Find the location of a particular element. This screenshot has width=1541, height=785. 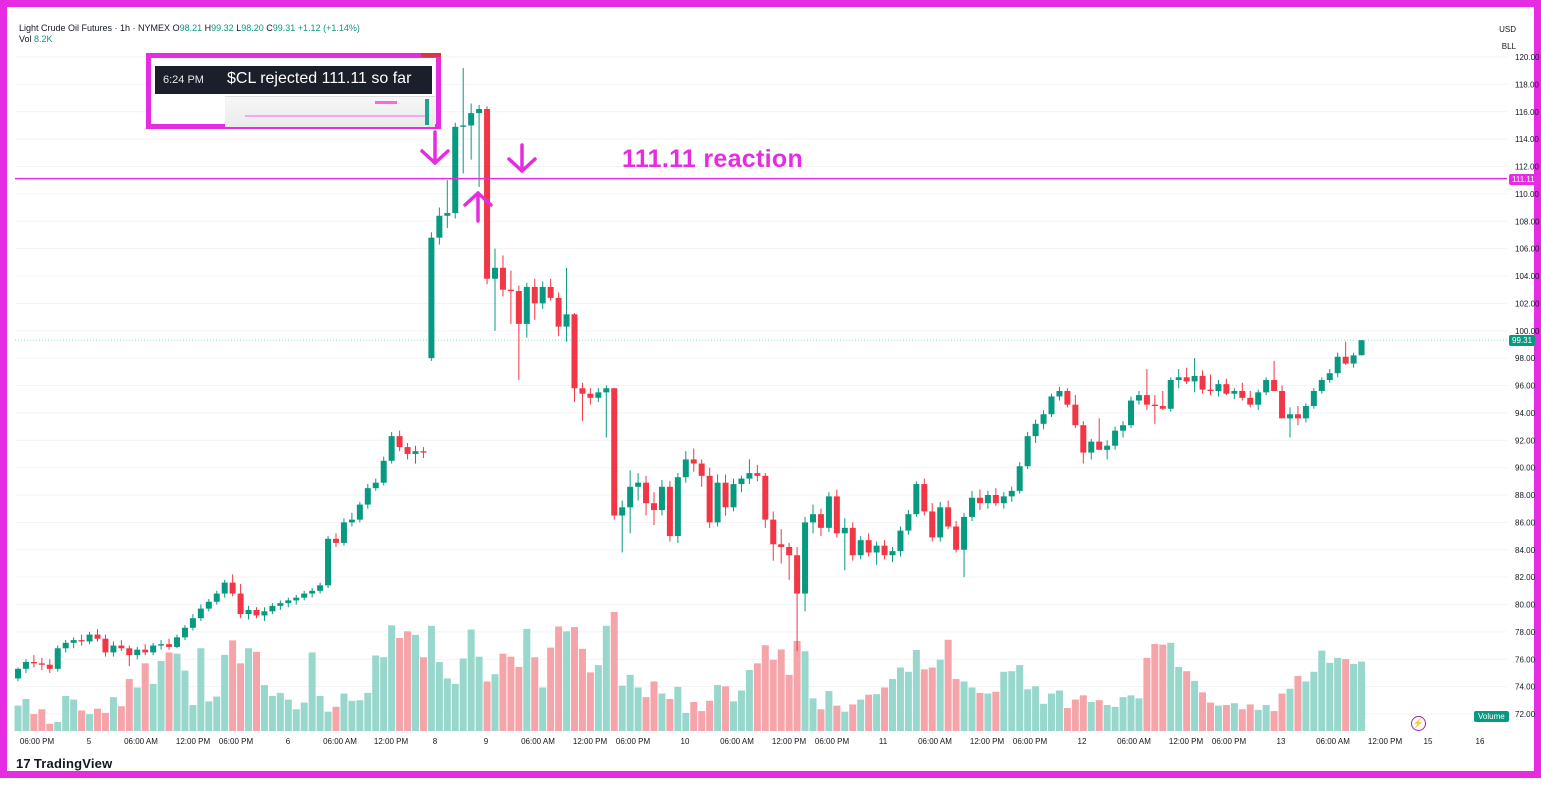

down-arrow-1-head is located at coordinates (435, 157).